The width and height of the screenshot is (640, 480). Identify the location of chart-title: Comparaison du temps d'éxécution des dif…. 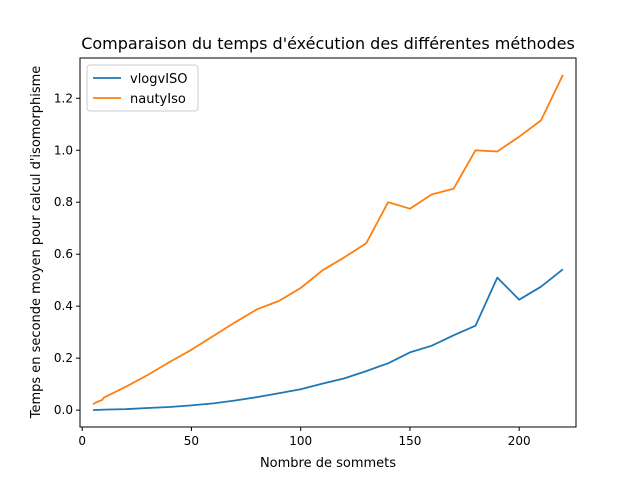
(328, 43).